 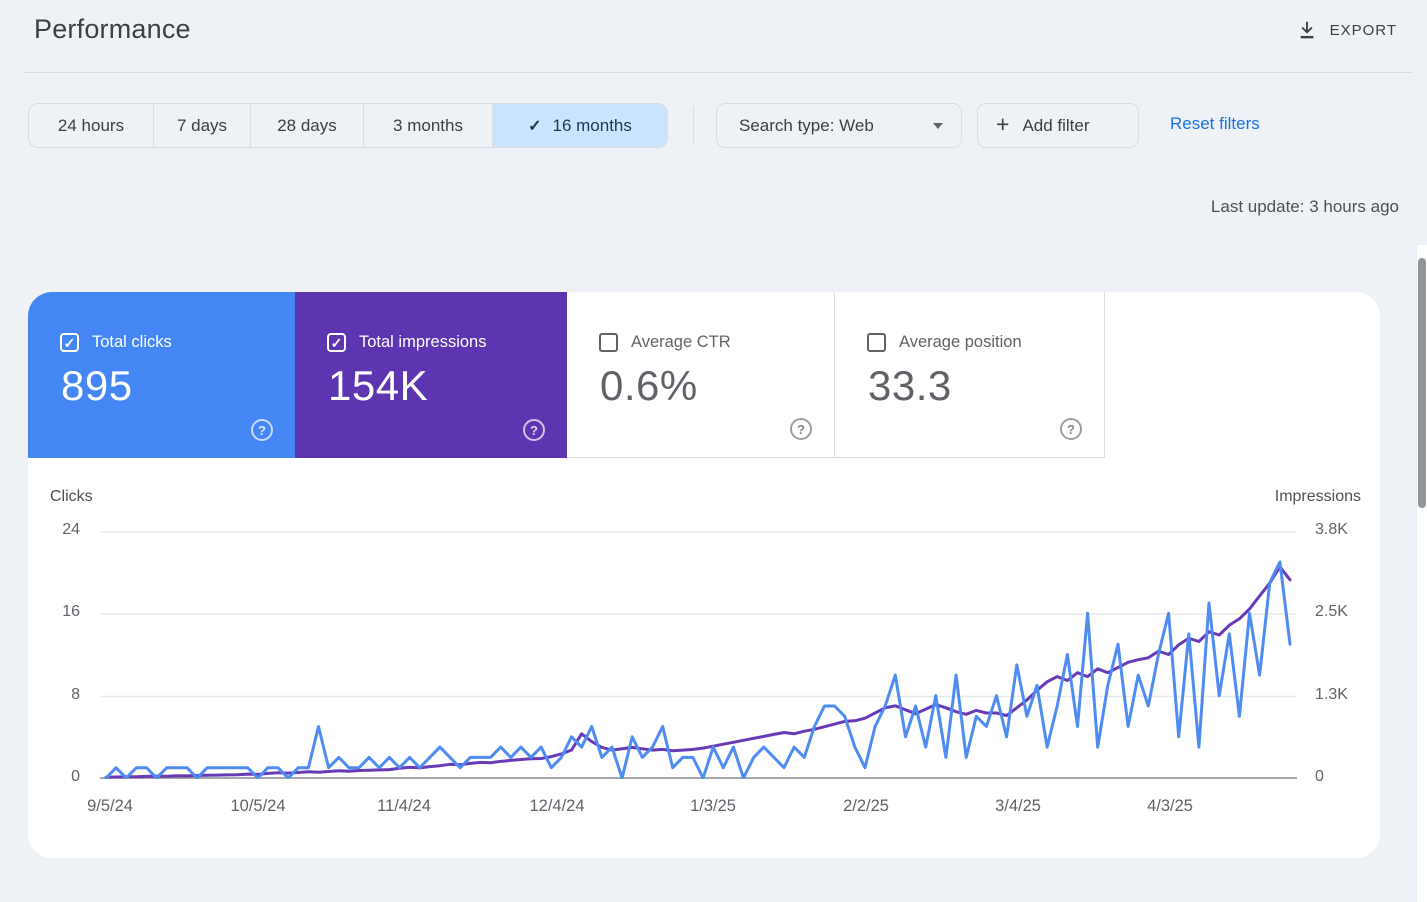 What do you see at coordinates (112, 29) in the screenshot?
I see `page-title: Performance` at bounding box center [112, 29].